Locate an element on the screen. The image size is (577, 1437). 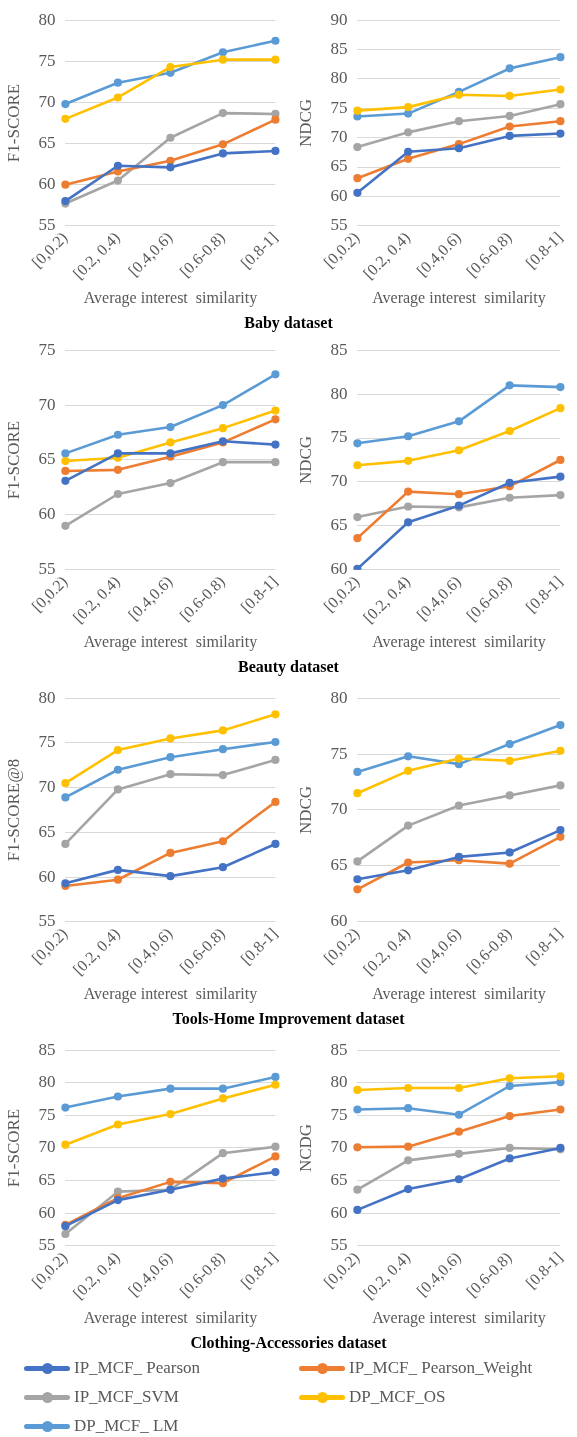
y-axis-title: F1-SCORE@8 is located at coordinates (13, 810).